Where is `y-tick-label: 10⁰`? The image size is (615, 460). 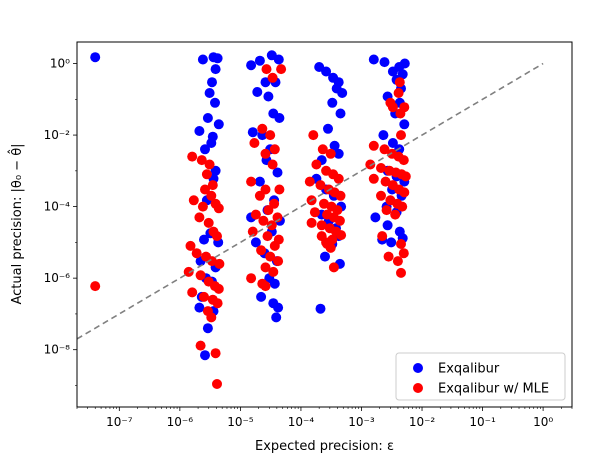
y-tick-label: 10⁰ is located at coordinates (60, 64).